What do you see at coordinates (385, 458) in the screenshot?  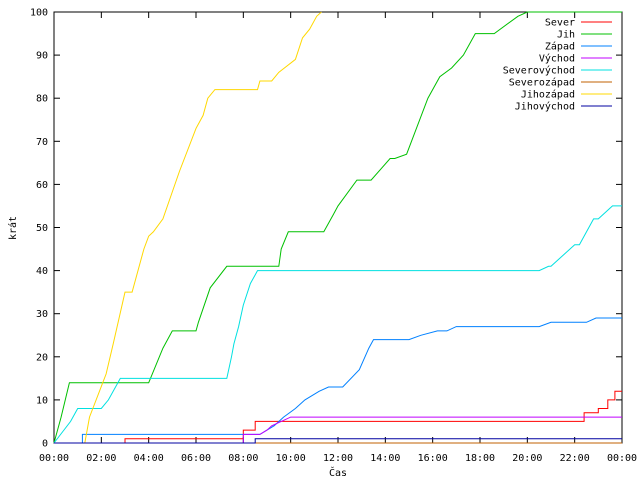 I see `x-tick-label: 14:00` at bounding box center [385, 458].